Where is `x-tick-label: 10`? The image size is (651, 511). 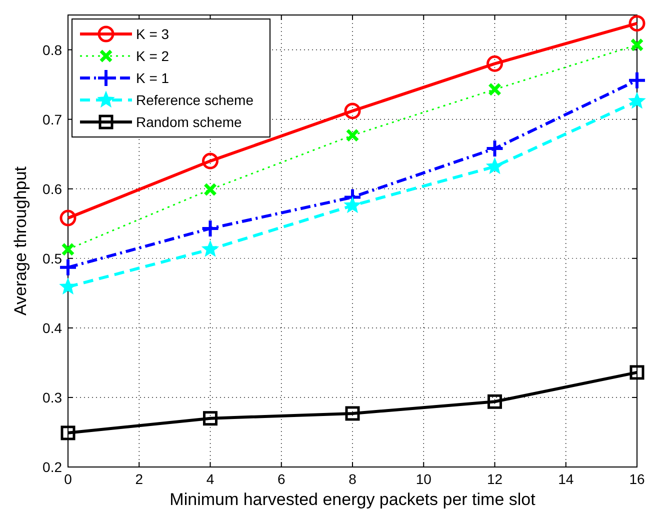
x-tick-label: 10 is located at coordinates (424, 479).